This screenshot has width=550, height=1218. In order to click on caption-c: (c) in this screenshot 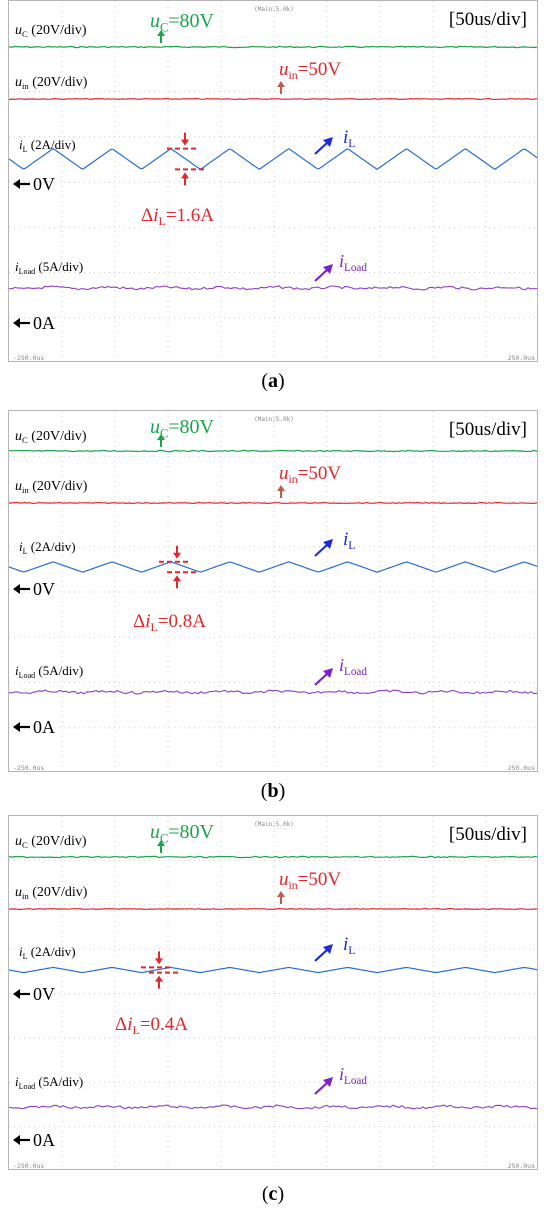, I will do `click(273, 1194)`.